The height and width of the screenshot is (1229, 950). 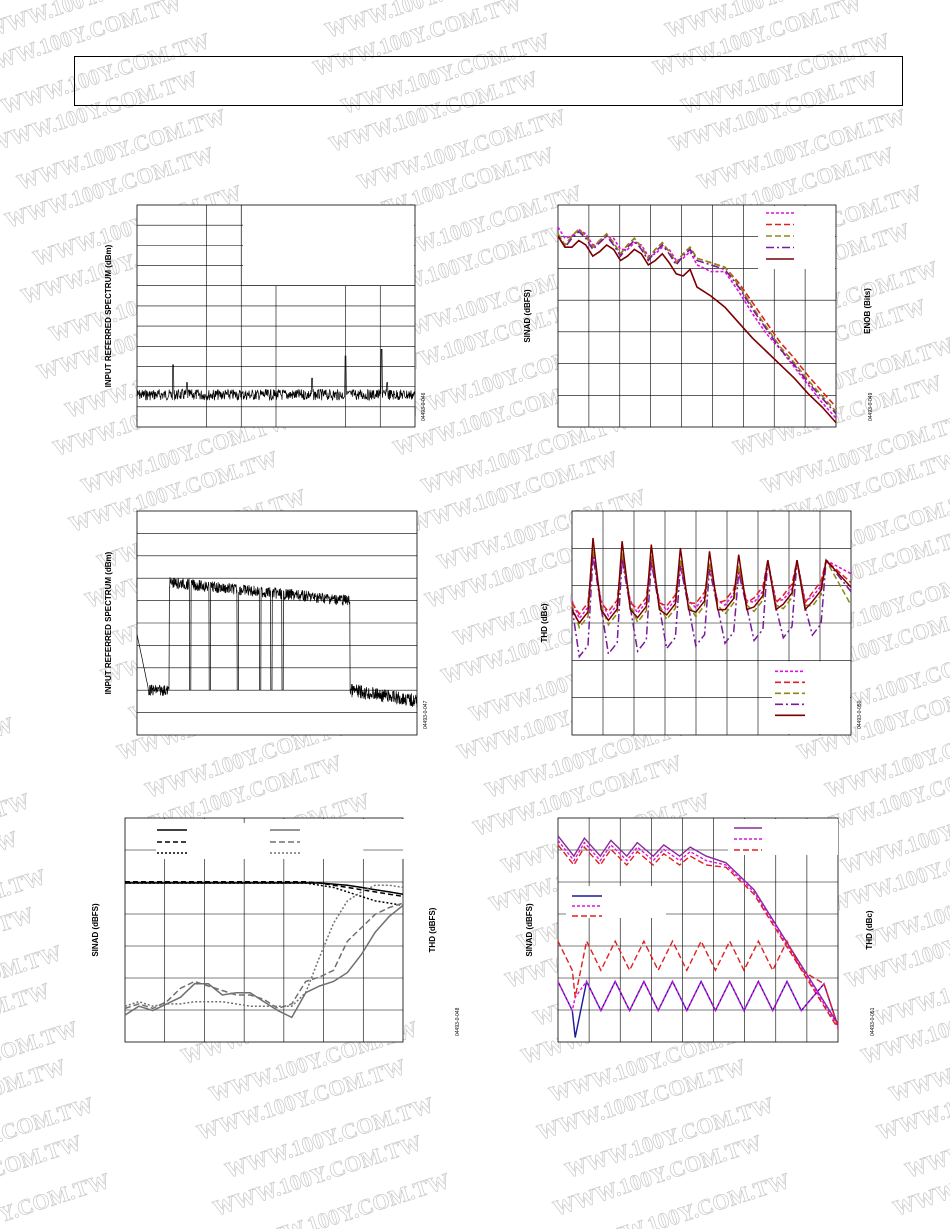 What do you see at coordinates (276, 375) in the screenshot?
I see `fig46-spectrum-line` at bounding box center [276, 375].